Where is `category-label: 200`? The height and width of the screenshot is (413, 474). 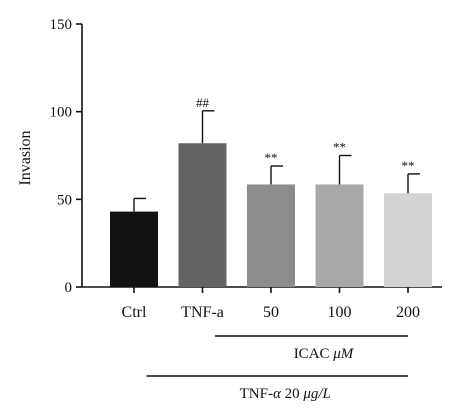
category-label: 200 is located at coordinates (408, 312).